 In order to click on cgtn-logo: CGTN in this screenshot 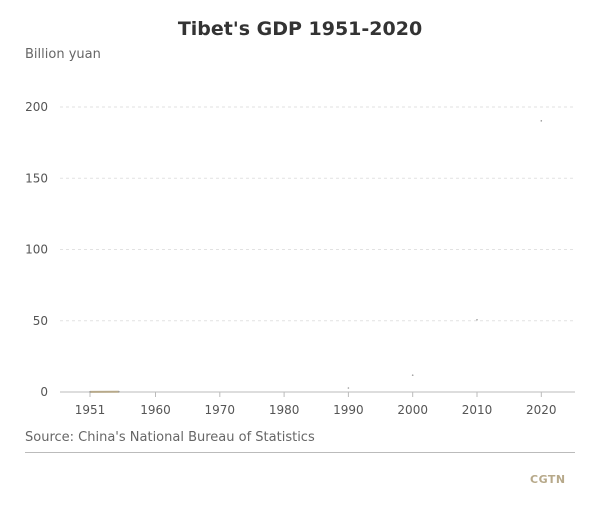, I will do `click(548, 479)`.